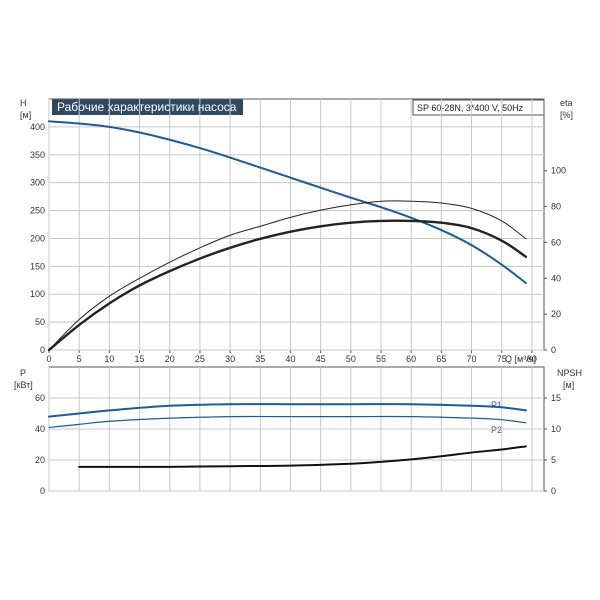 This screenshot has width=600, height=600. I want to click on x-tick-label: 45, so click(321, 359).